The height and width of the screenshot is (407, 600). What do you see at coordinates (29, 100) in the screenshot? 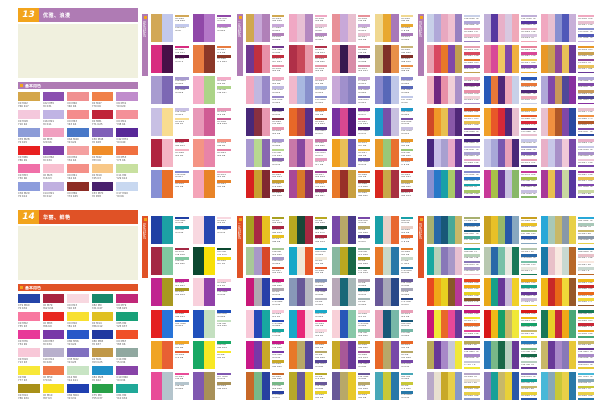
I see `color-swatch: C0 M22 Y66 K17` at bounding box center [29, 100].